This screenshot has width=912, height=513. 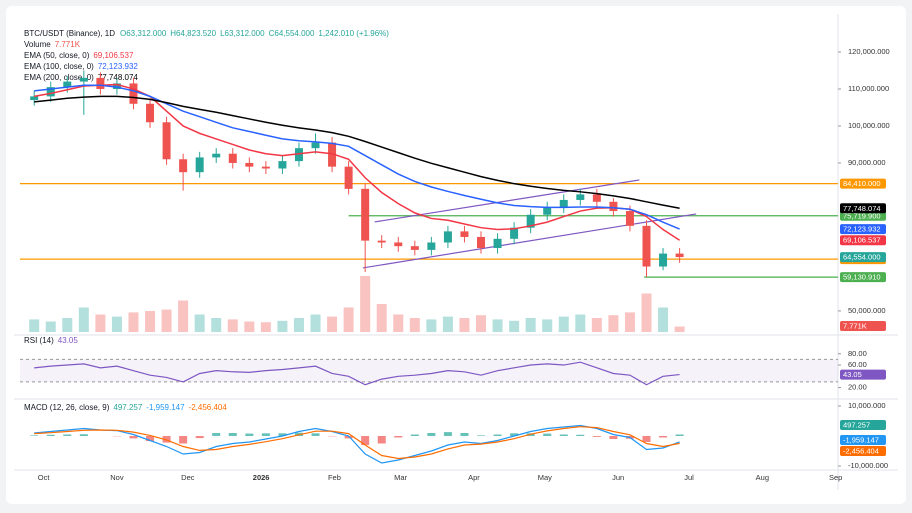 What do you see at coordinates (863, 183) in the screenshot?
I see `level-label-bg` at bounding box center [863, 183].